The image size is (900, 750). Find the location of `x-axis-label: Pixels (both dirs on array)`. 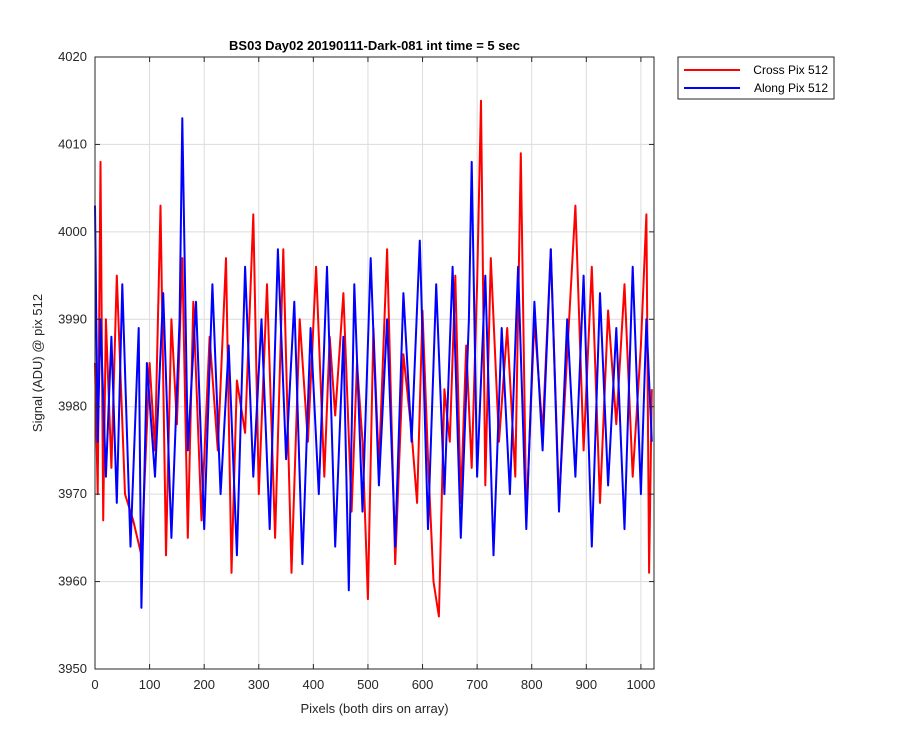

x-axis-label: Pixels (both dirs on array) is located at coordinates (374, 708).